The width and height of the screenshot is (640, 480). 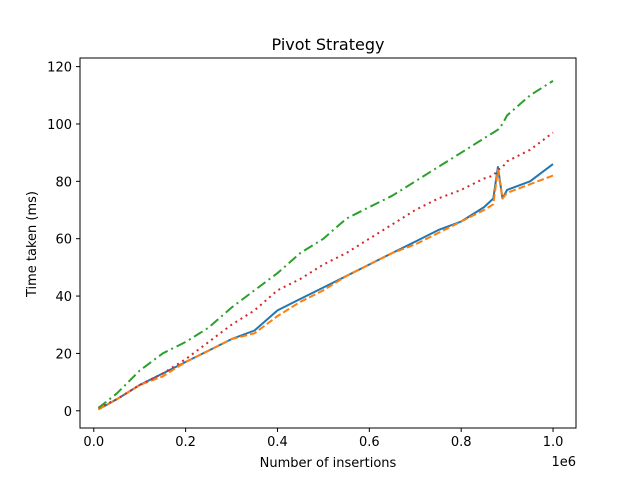 I want to click on x-tick-label: 1.0, so click(x=553, y=442).